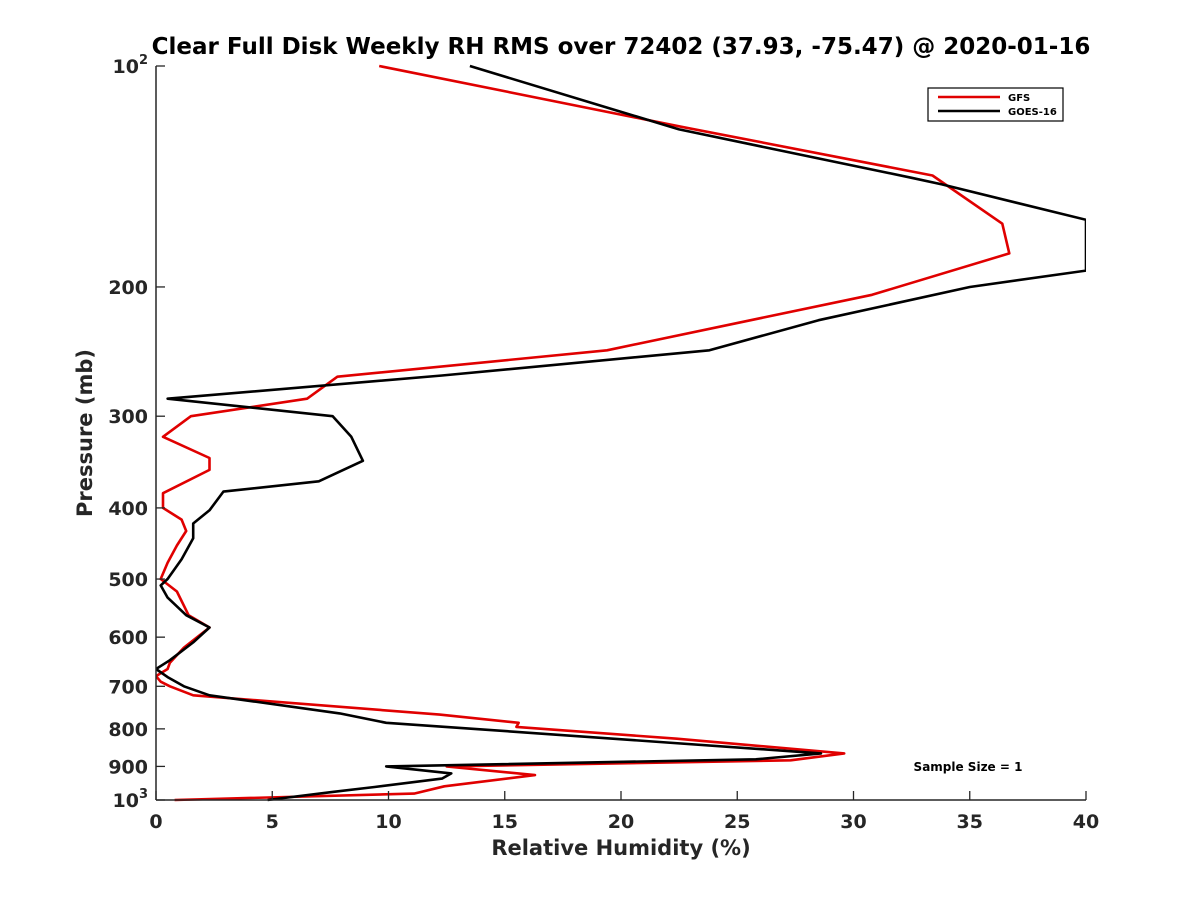 Image resolution: width=1200 pixels, height=900 pixels. I want to click on x-tick-label: 15, so click(505, 822).